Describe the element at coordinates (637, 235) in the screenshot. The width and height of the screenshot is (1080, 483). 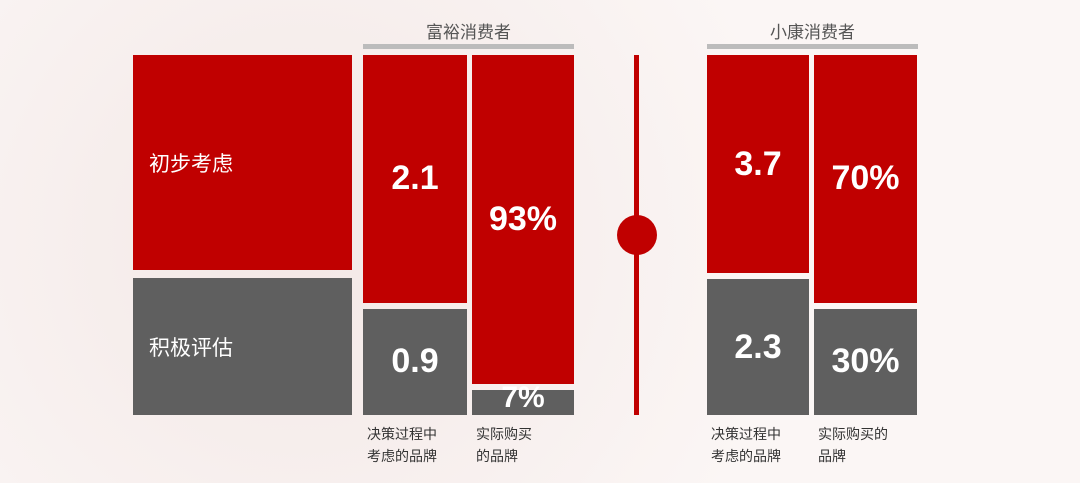
I see `divider-circle` at that location.